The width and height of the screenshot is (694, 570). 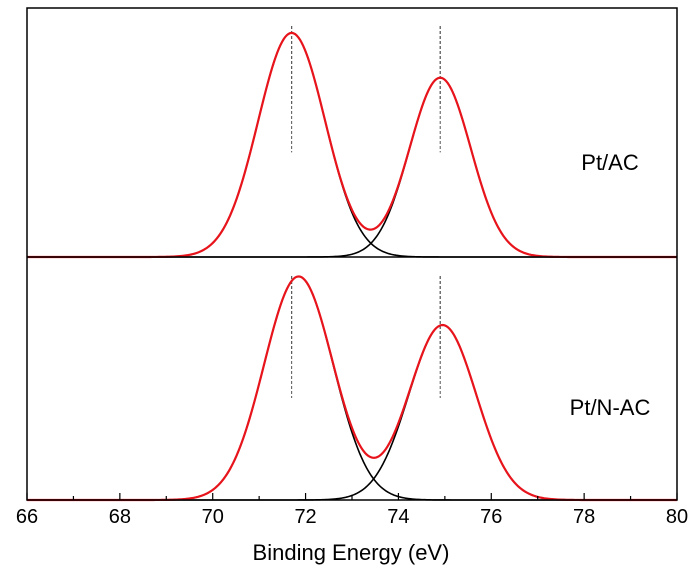 I want to click on x-tick-label: 72, so click(x=305, y=517).